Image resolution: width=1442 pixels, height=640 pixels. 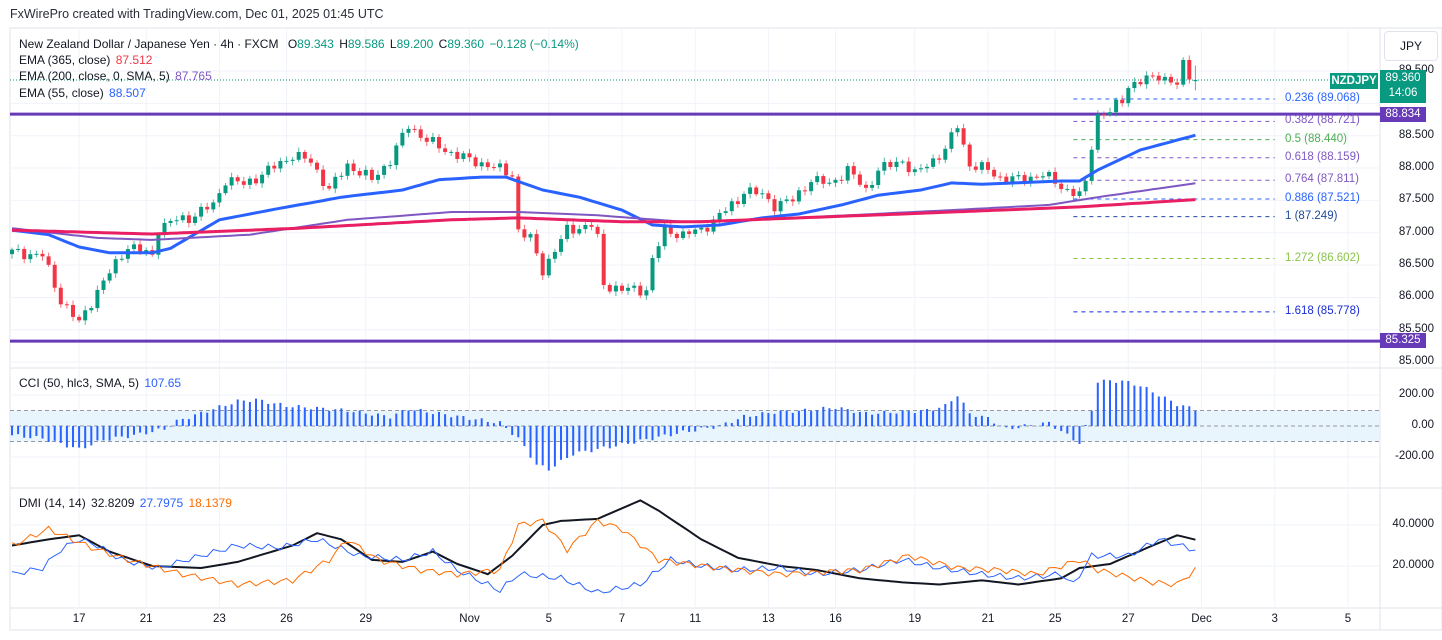 What do you see at coordinates (393, 44) in the screenshot?
I see `low-label: L` at bounding box center [393, 44].